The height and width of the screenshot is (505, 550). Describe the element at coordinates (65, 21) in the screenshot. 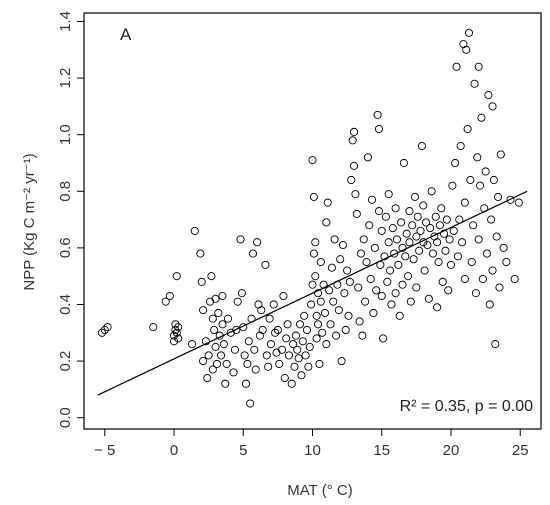

I see `y-tick-label: 1.4` at that location.